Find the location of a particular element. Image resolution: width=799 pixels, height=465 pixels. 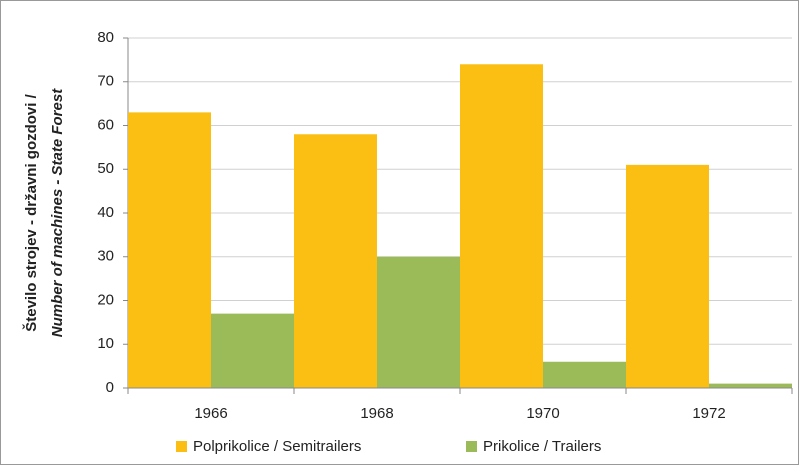

y-tick-label: 60 is located at coordinates (105, 124).